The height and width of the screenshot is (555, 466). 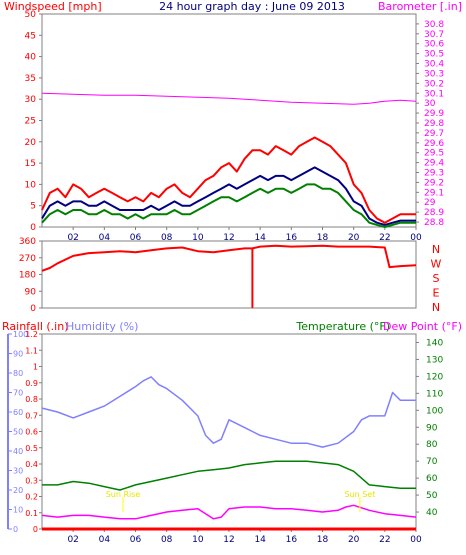 I want to click on wind-series-average, so click(x=228, y=196).